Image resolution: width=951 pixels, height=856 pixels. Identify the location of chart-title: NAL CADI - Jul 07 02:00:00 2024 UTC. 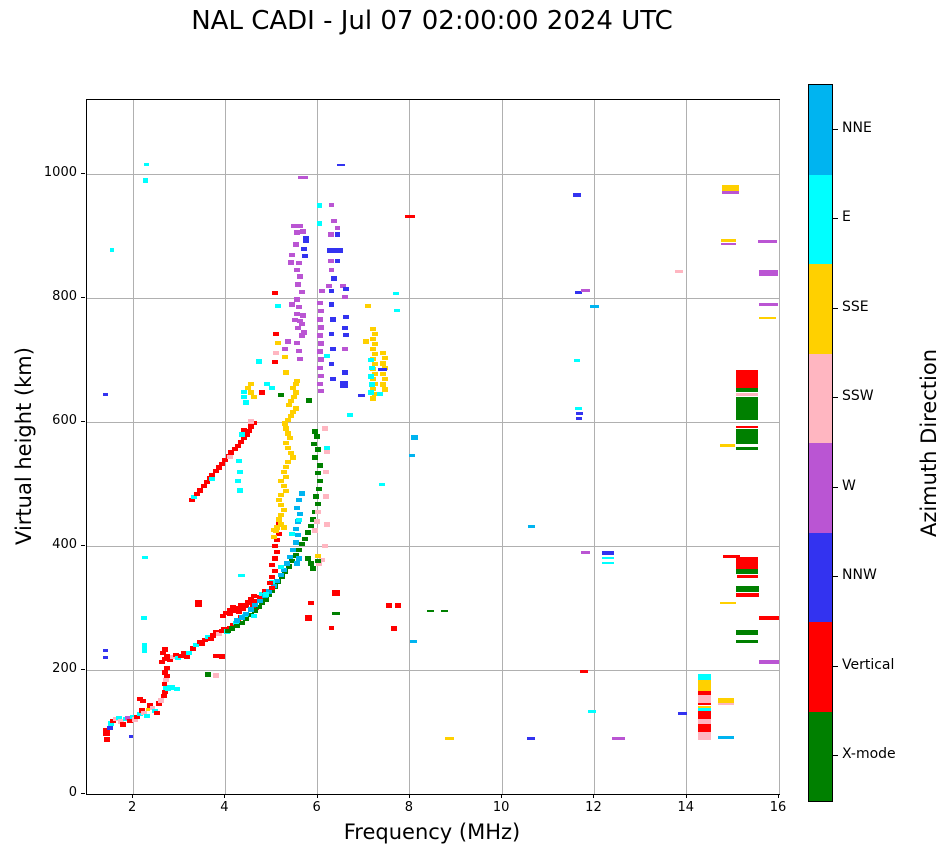
(432, 21).